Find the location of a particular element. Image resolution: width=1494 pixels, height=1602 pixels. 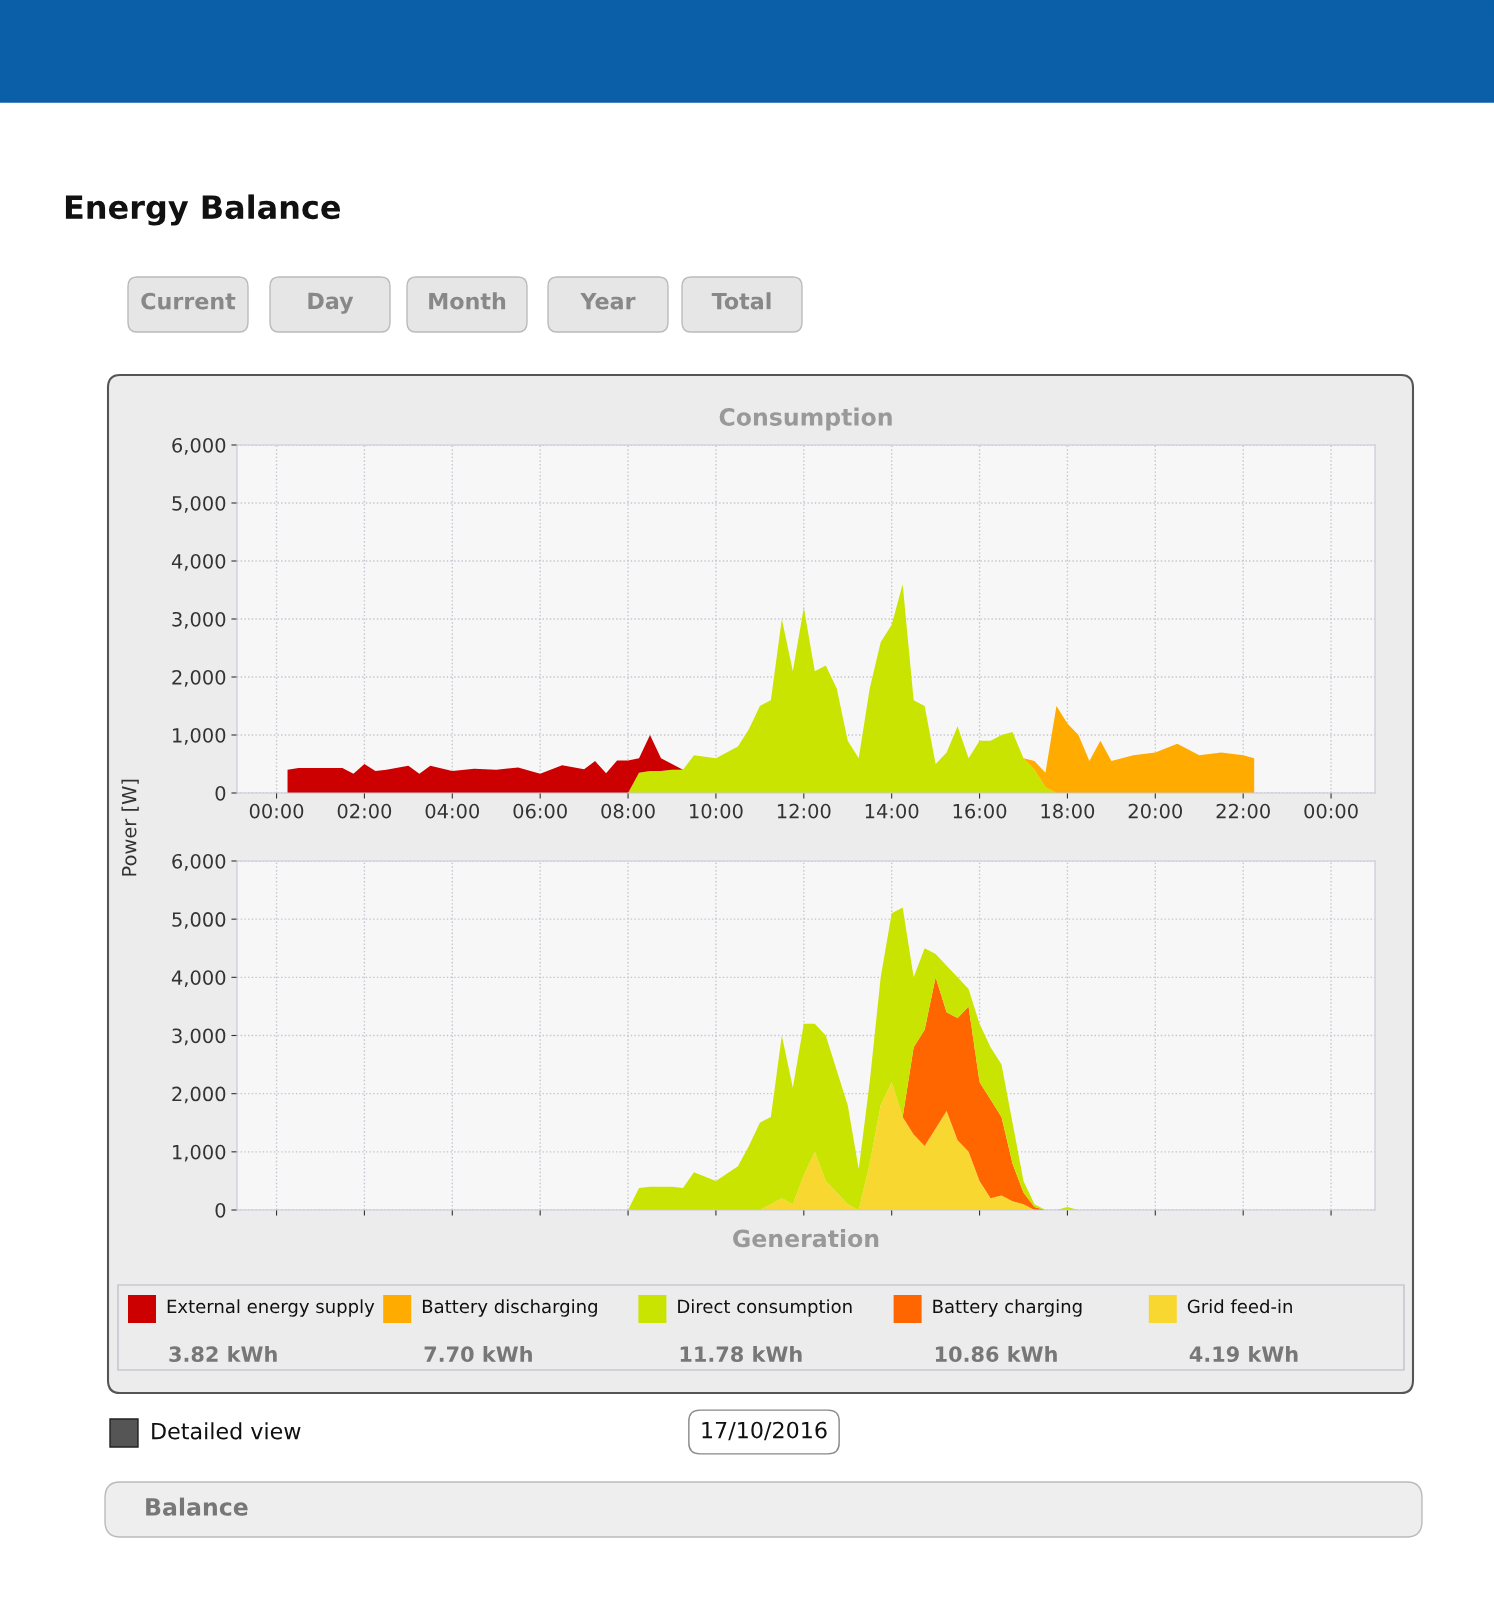

x-tick-label: 16:00 is located at coordinates (980, 811).